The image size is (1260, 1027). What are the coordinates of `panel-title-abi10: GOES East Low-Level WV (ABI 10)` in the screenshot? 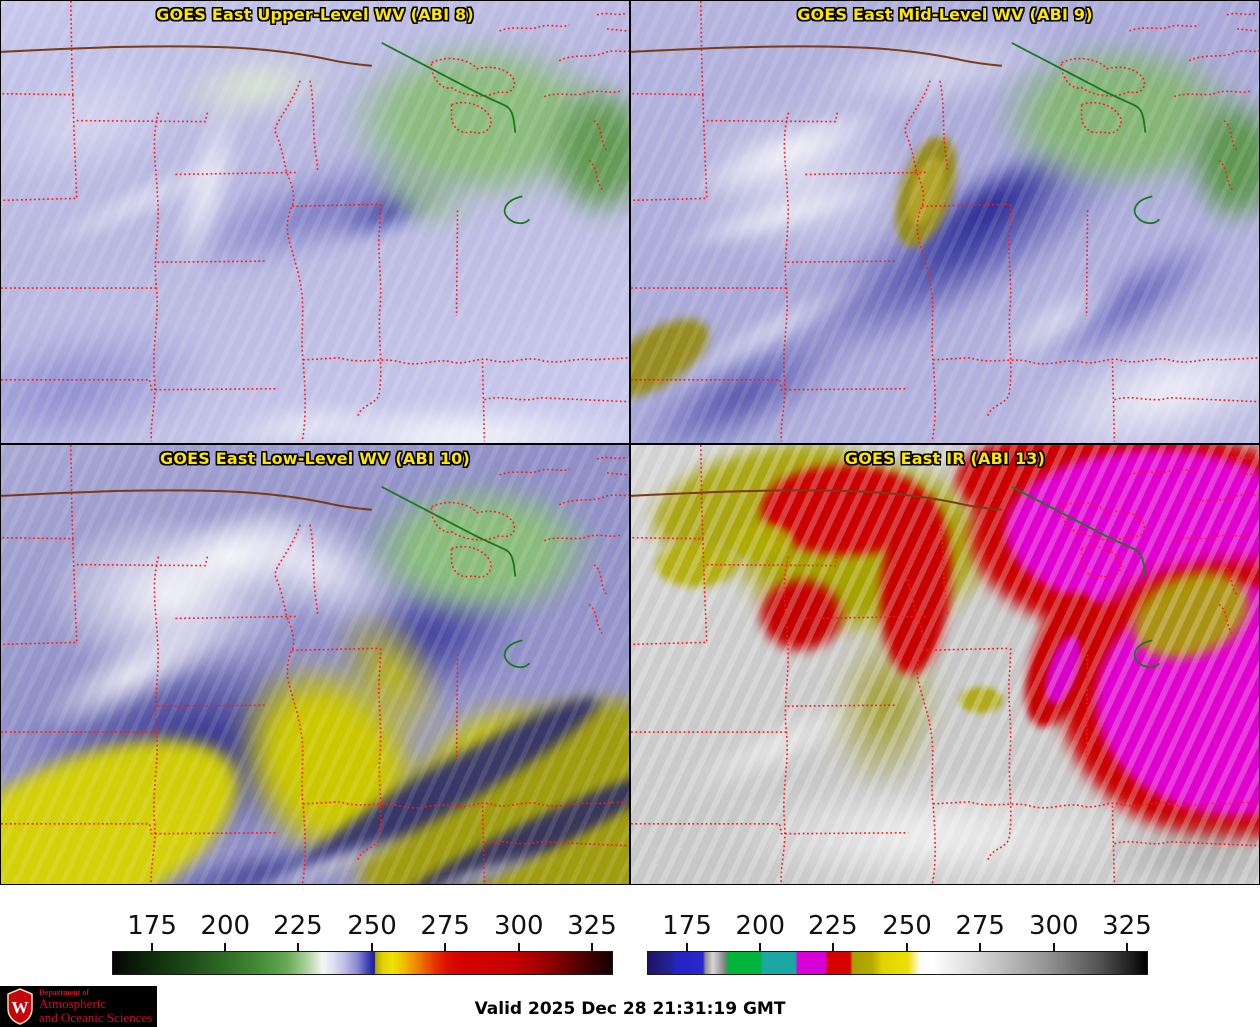 It's located at (314, 458).